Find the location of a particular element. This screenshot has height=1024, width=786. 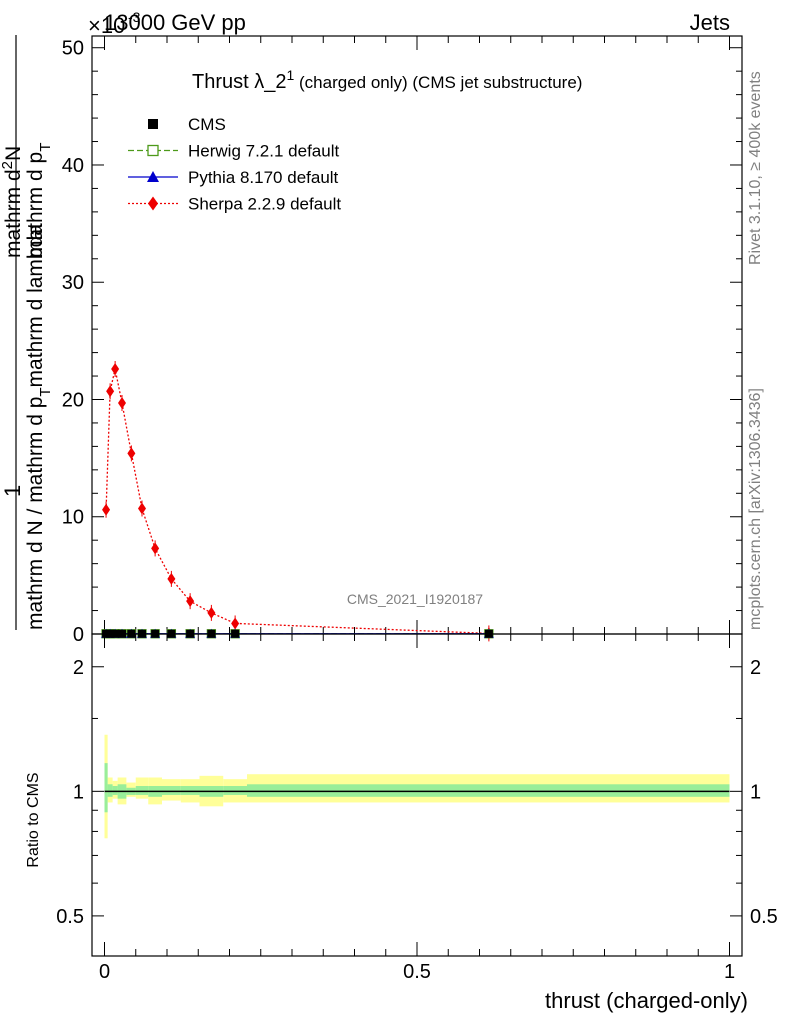

legend-entry: Herwig 7.2.1 default is located at coordinates (233, 151).